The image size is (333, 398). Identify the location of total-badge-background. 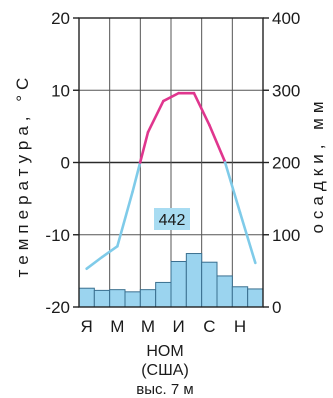
(172, 219).